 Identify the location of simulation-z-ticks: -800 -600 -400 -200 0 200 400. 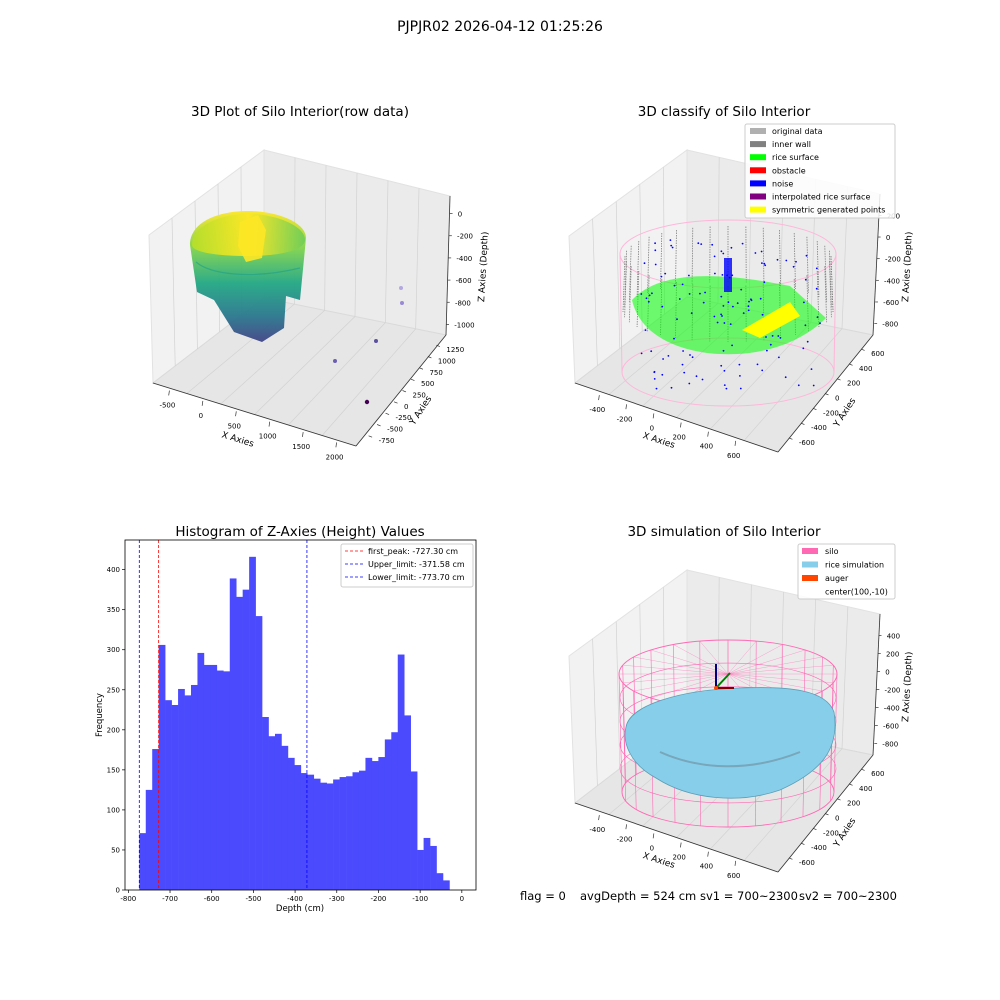
(887, 690).